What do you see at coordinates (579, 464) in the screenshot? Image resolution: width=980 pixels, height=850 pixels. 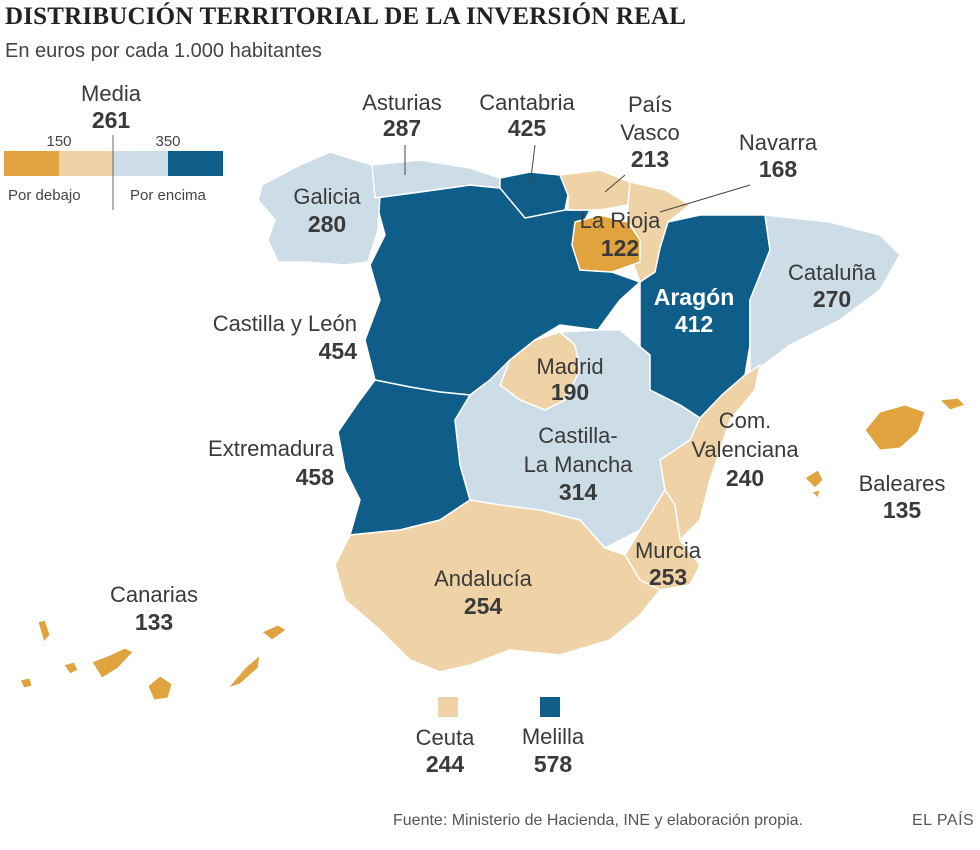 I see `label-clm-name-line2: La Mancha` at bounding box center [579, 464].